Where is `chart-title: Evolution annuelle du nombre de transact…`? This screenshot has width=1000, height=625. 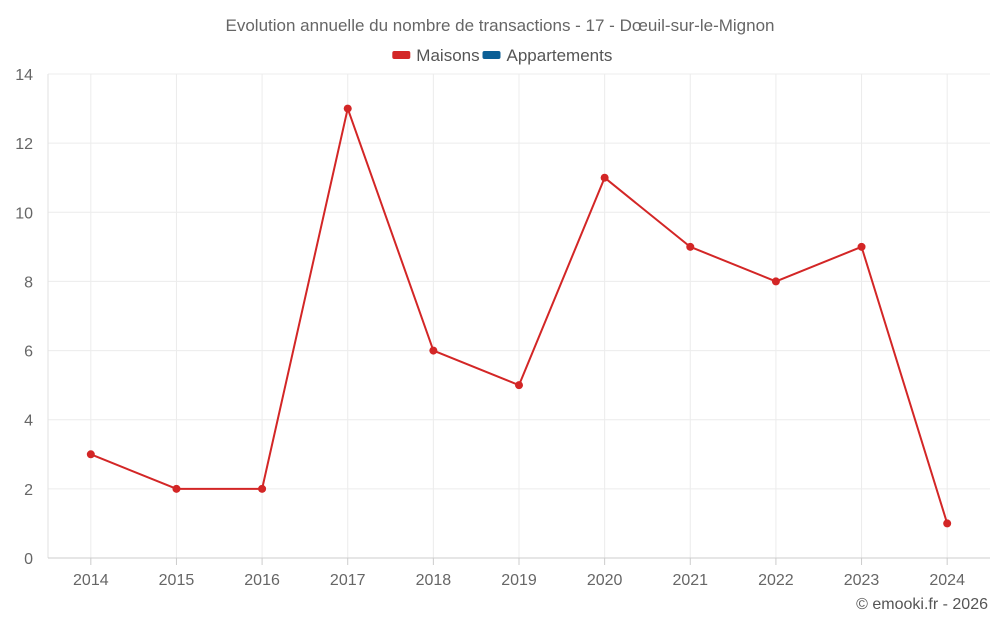 chart-title: Evolution annuelle du nombre de transact… is located at coordinates (500, 25).